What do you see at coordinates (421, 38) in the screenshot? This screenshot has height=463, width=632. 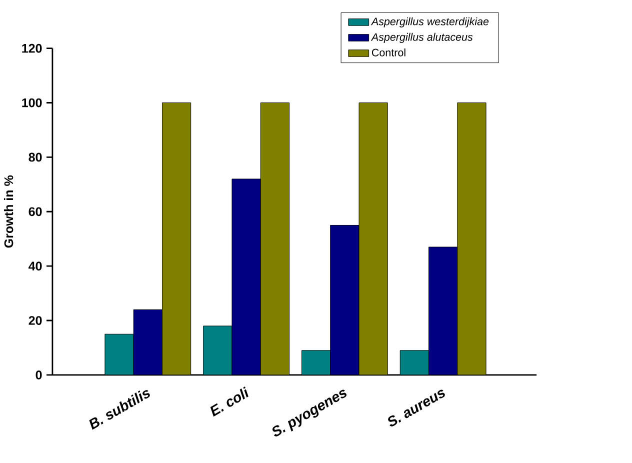 I see `legend-label: Aspergillus alutaceus` at bounding box center [421, 38].